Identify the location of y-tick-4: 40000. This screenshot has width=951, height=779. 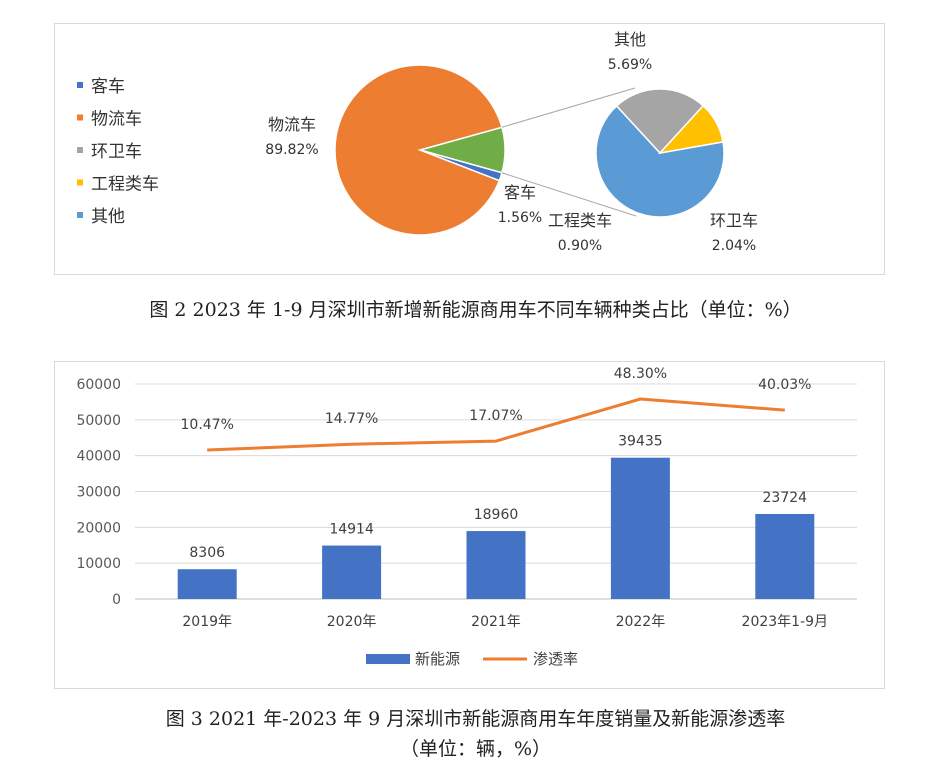
(98, 457).